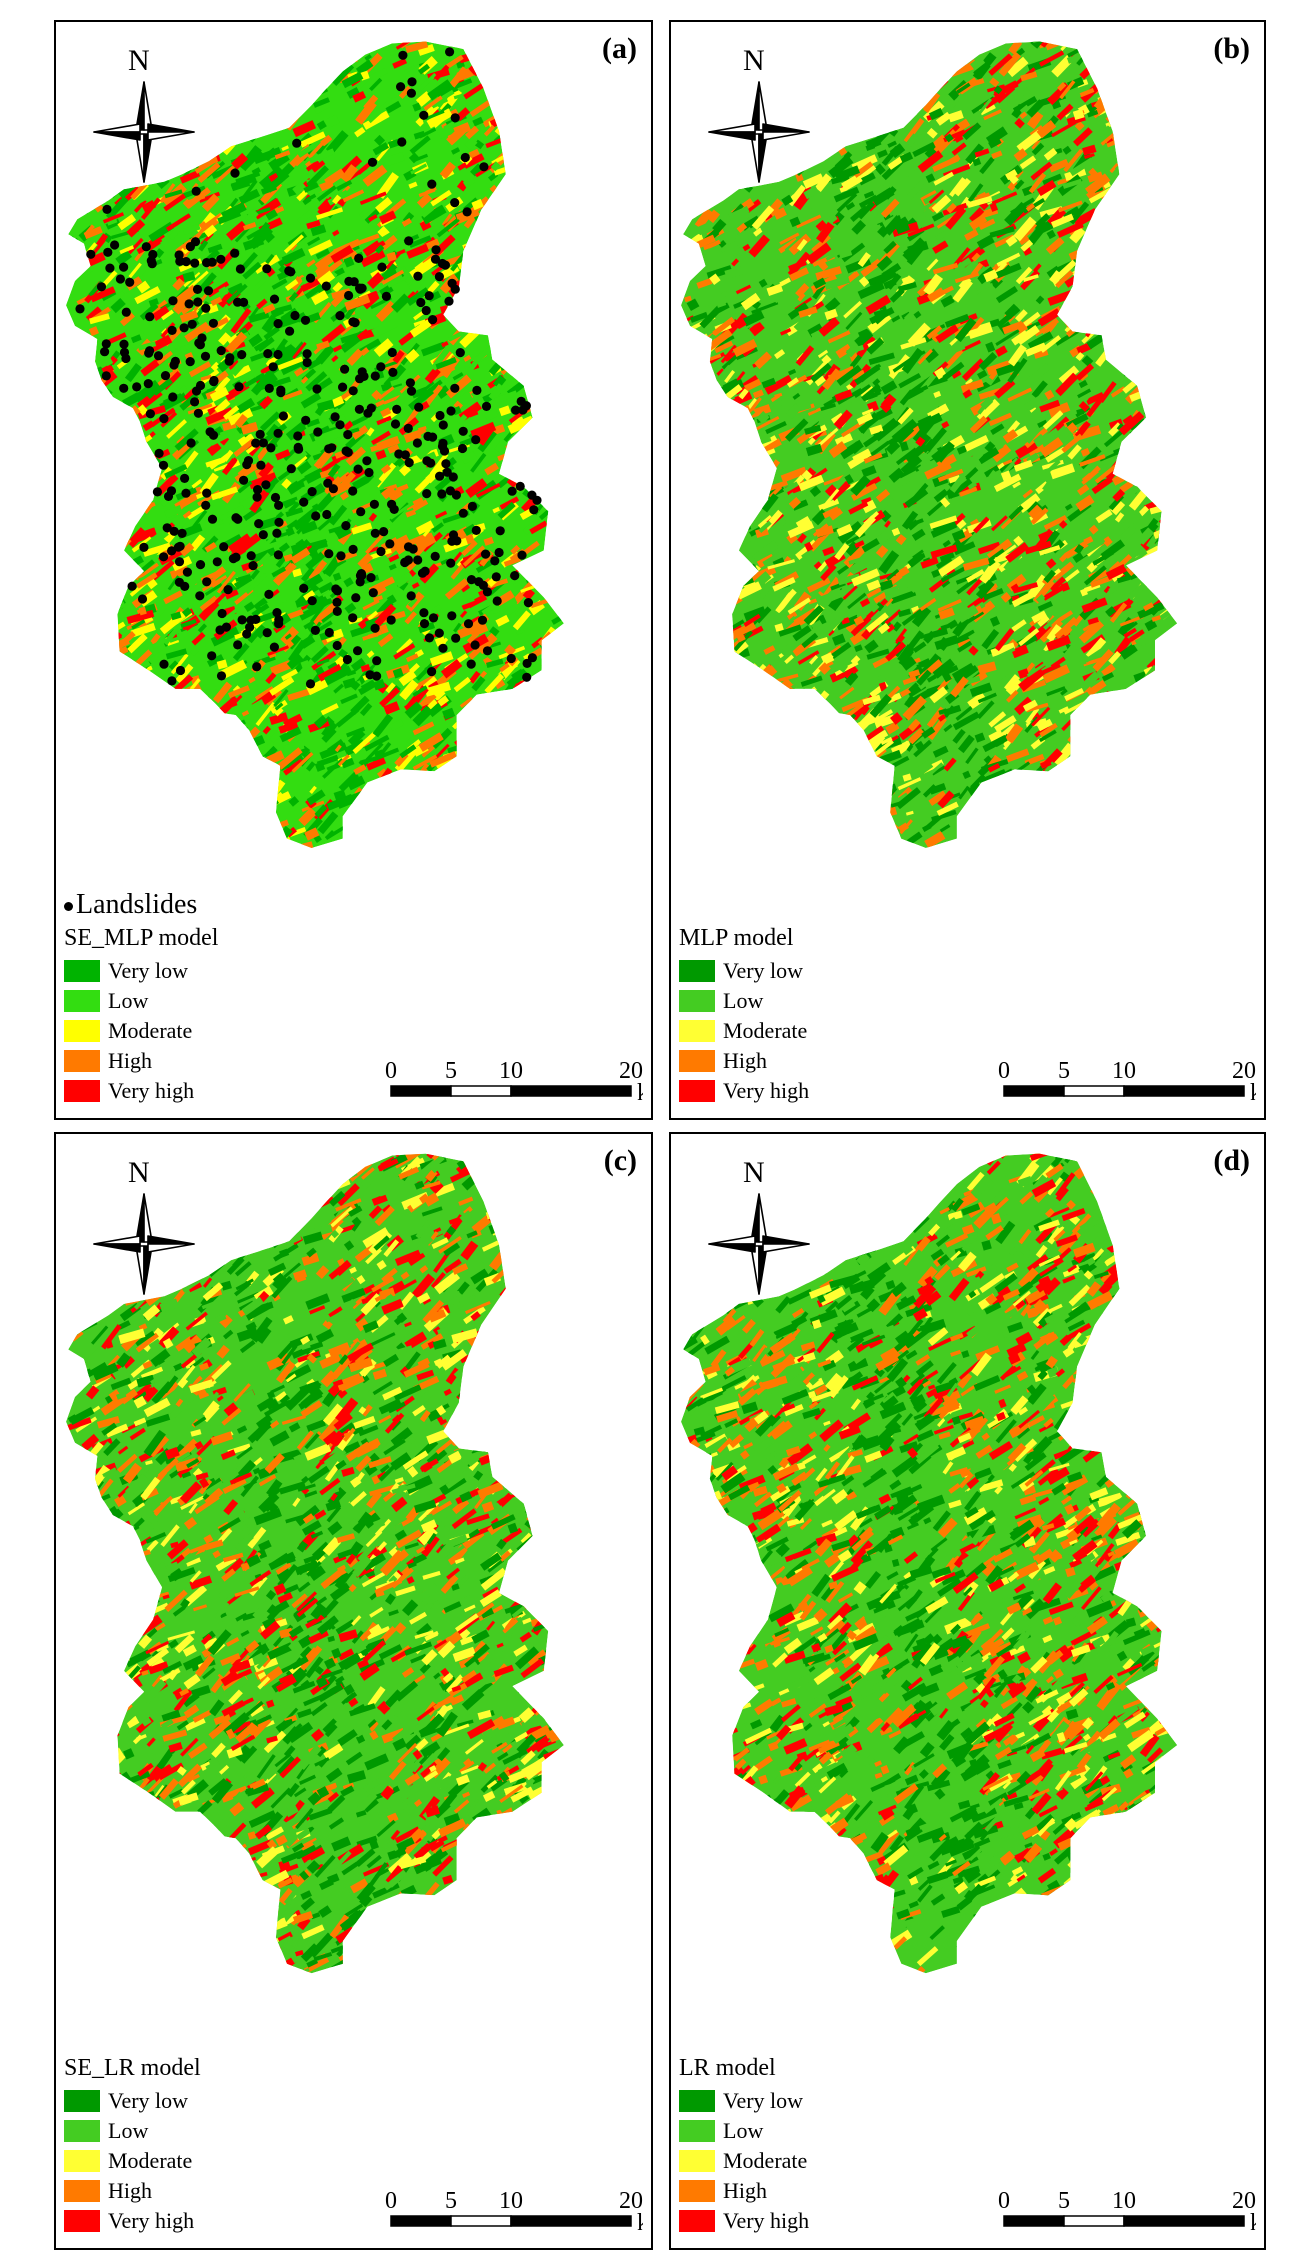  I want to click on legend-item: Very low, so click(141, 971).